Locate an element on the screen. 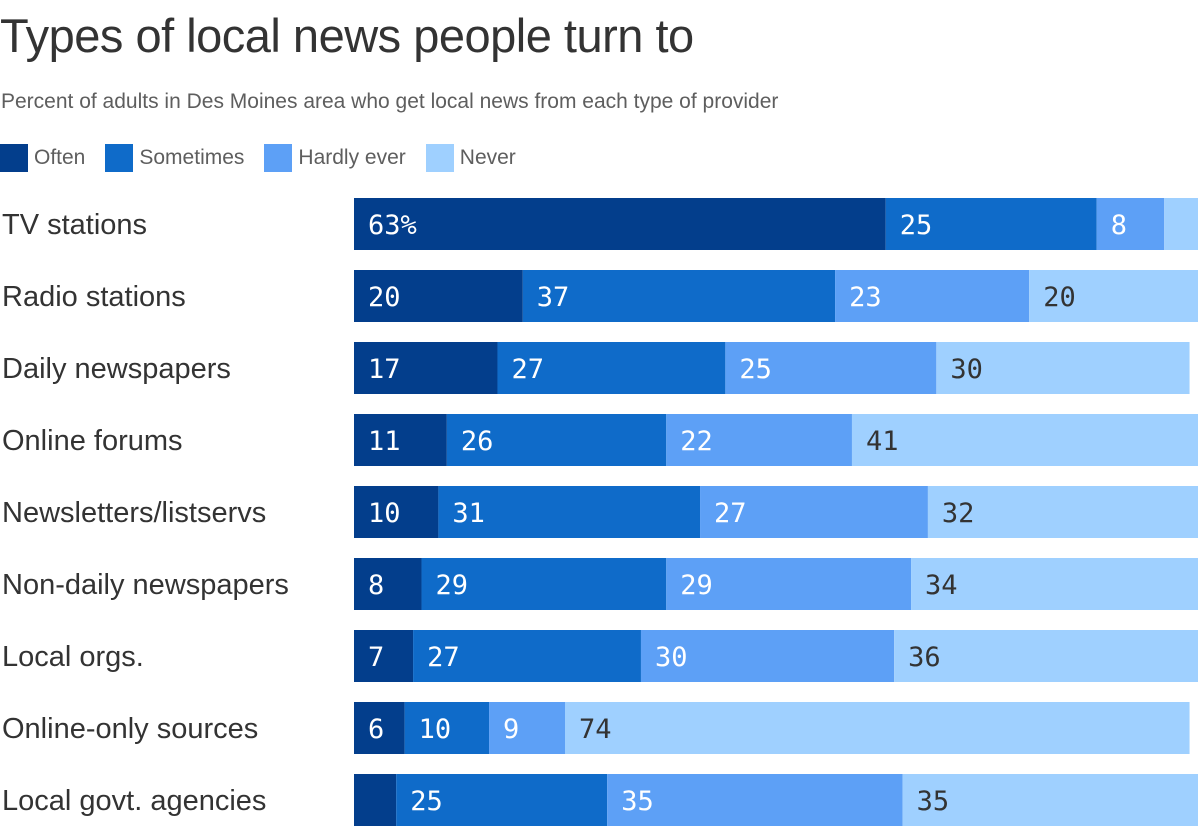 Image resolution: width=1200 pixels, height=826 pixels. legend-item-hardly-ever: Hardly ever is located at coordinates (335, 158).